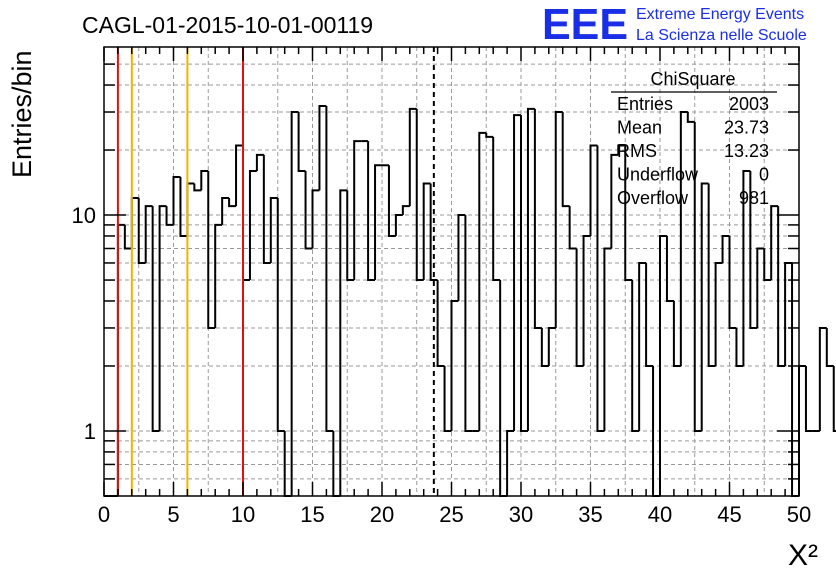 This screenshot has width=836, height=577. What do you see at coordinates (803, 555) in the screenshot?
I see `x-axis-label: X²` at bounding box center [803, 555].